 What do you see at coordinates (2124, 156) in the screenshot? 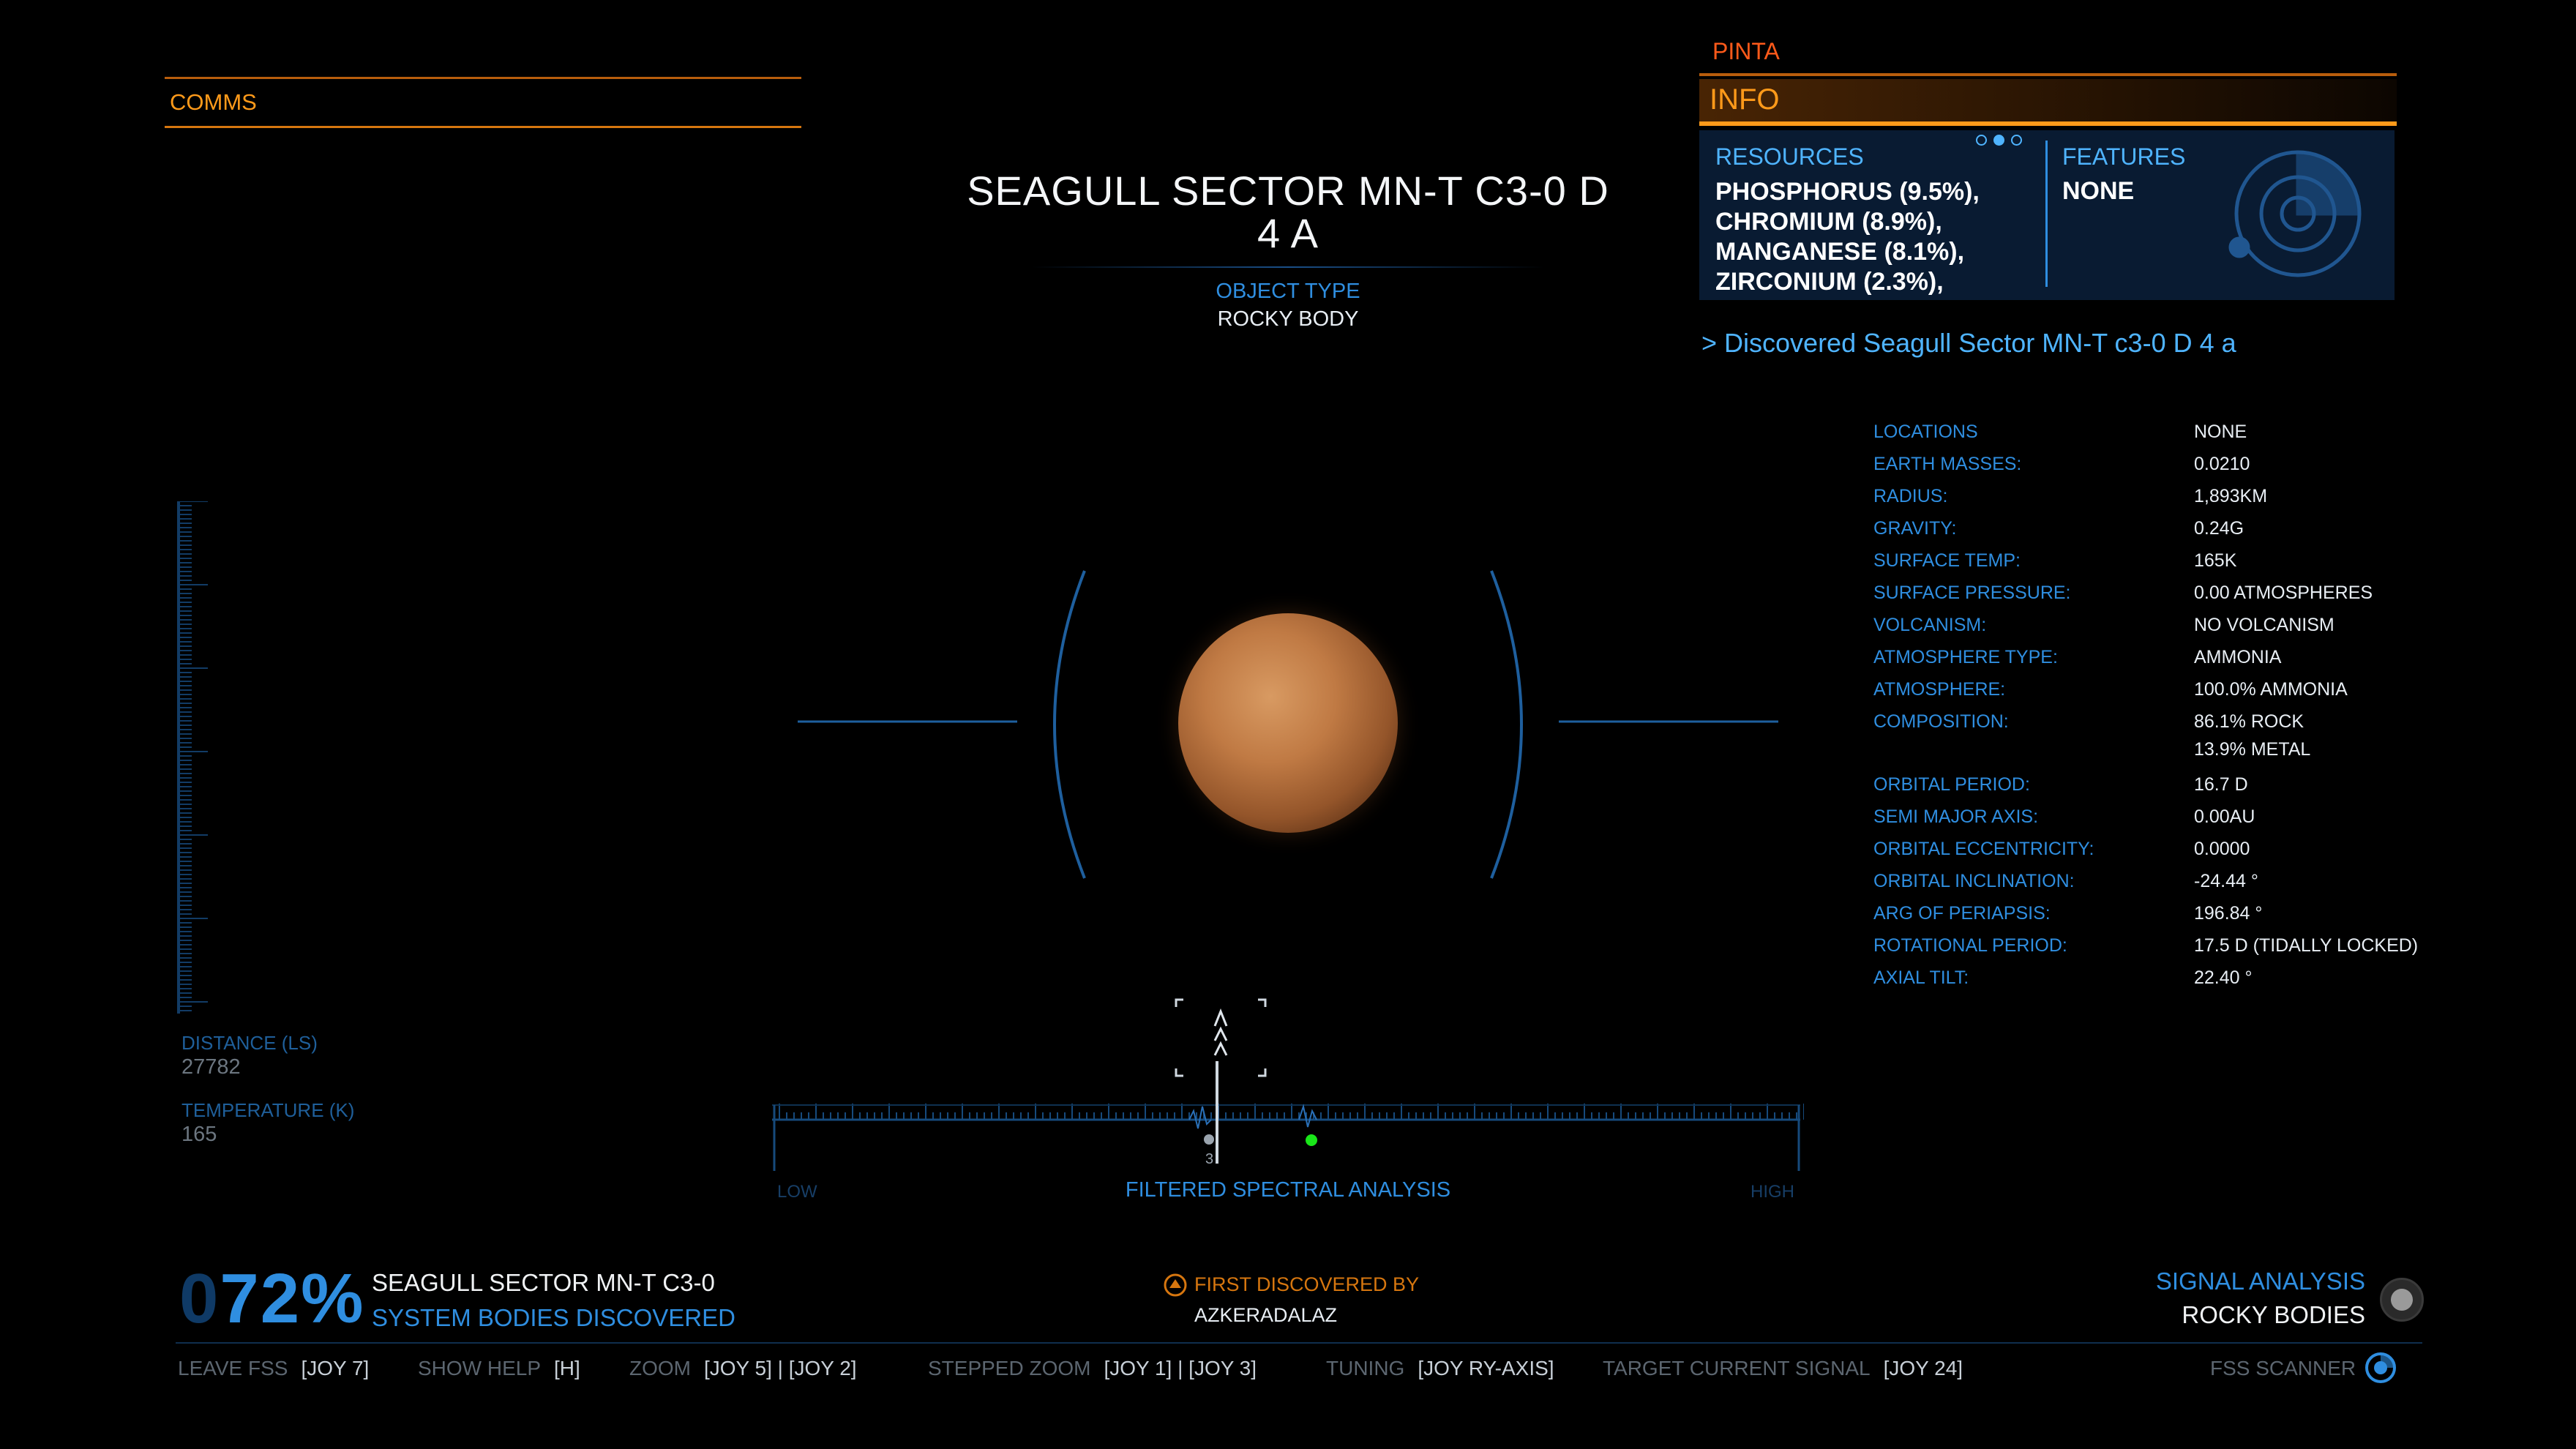
I see `features-heading: FEATURES` at bounding box center [2124, 156].